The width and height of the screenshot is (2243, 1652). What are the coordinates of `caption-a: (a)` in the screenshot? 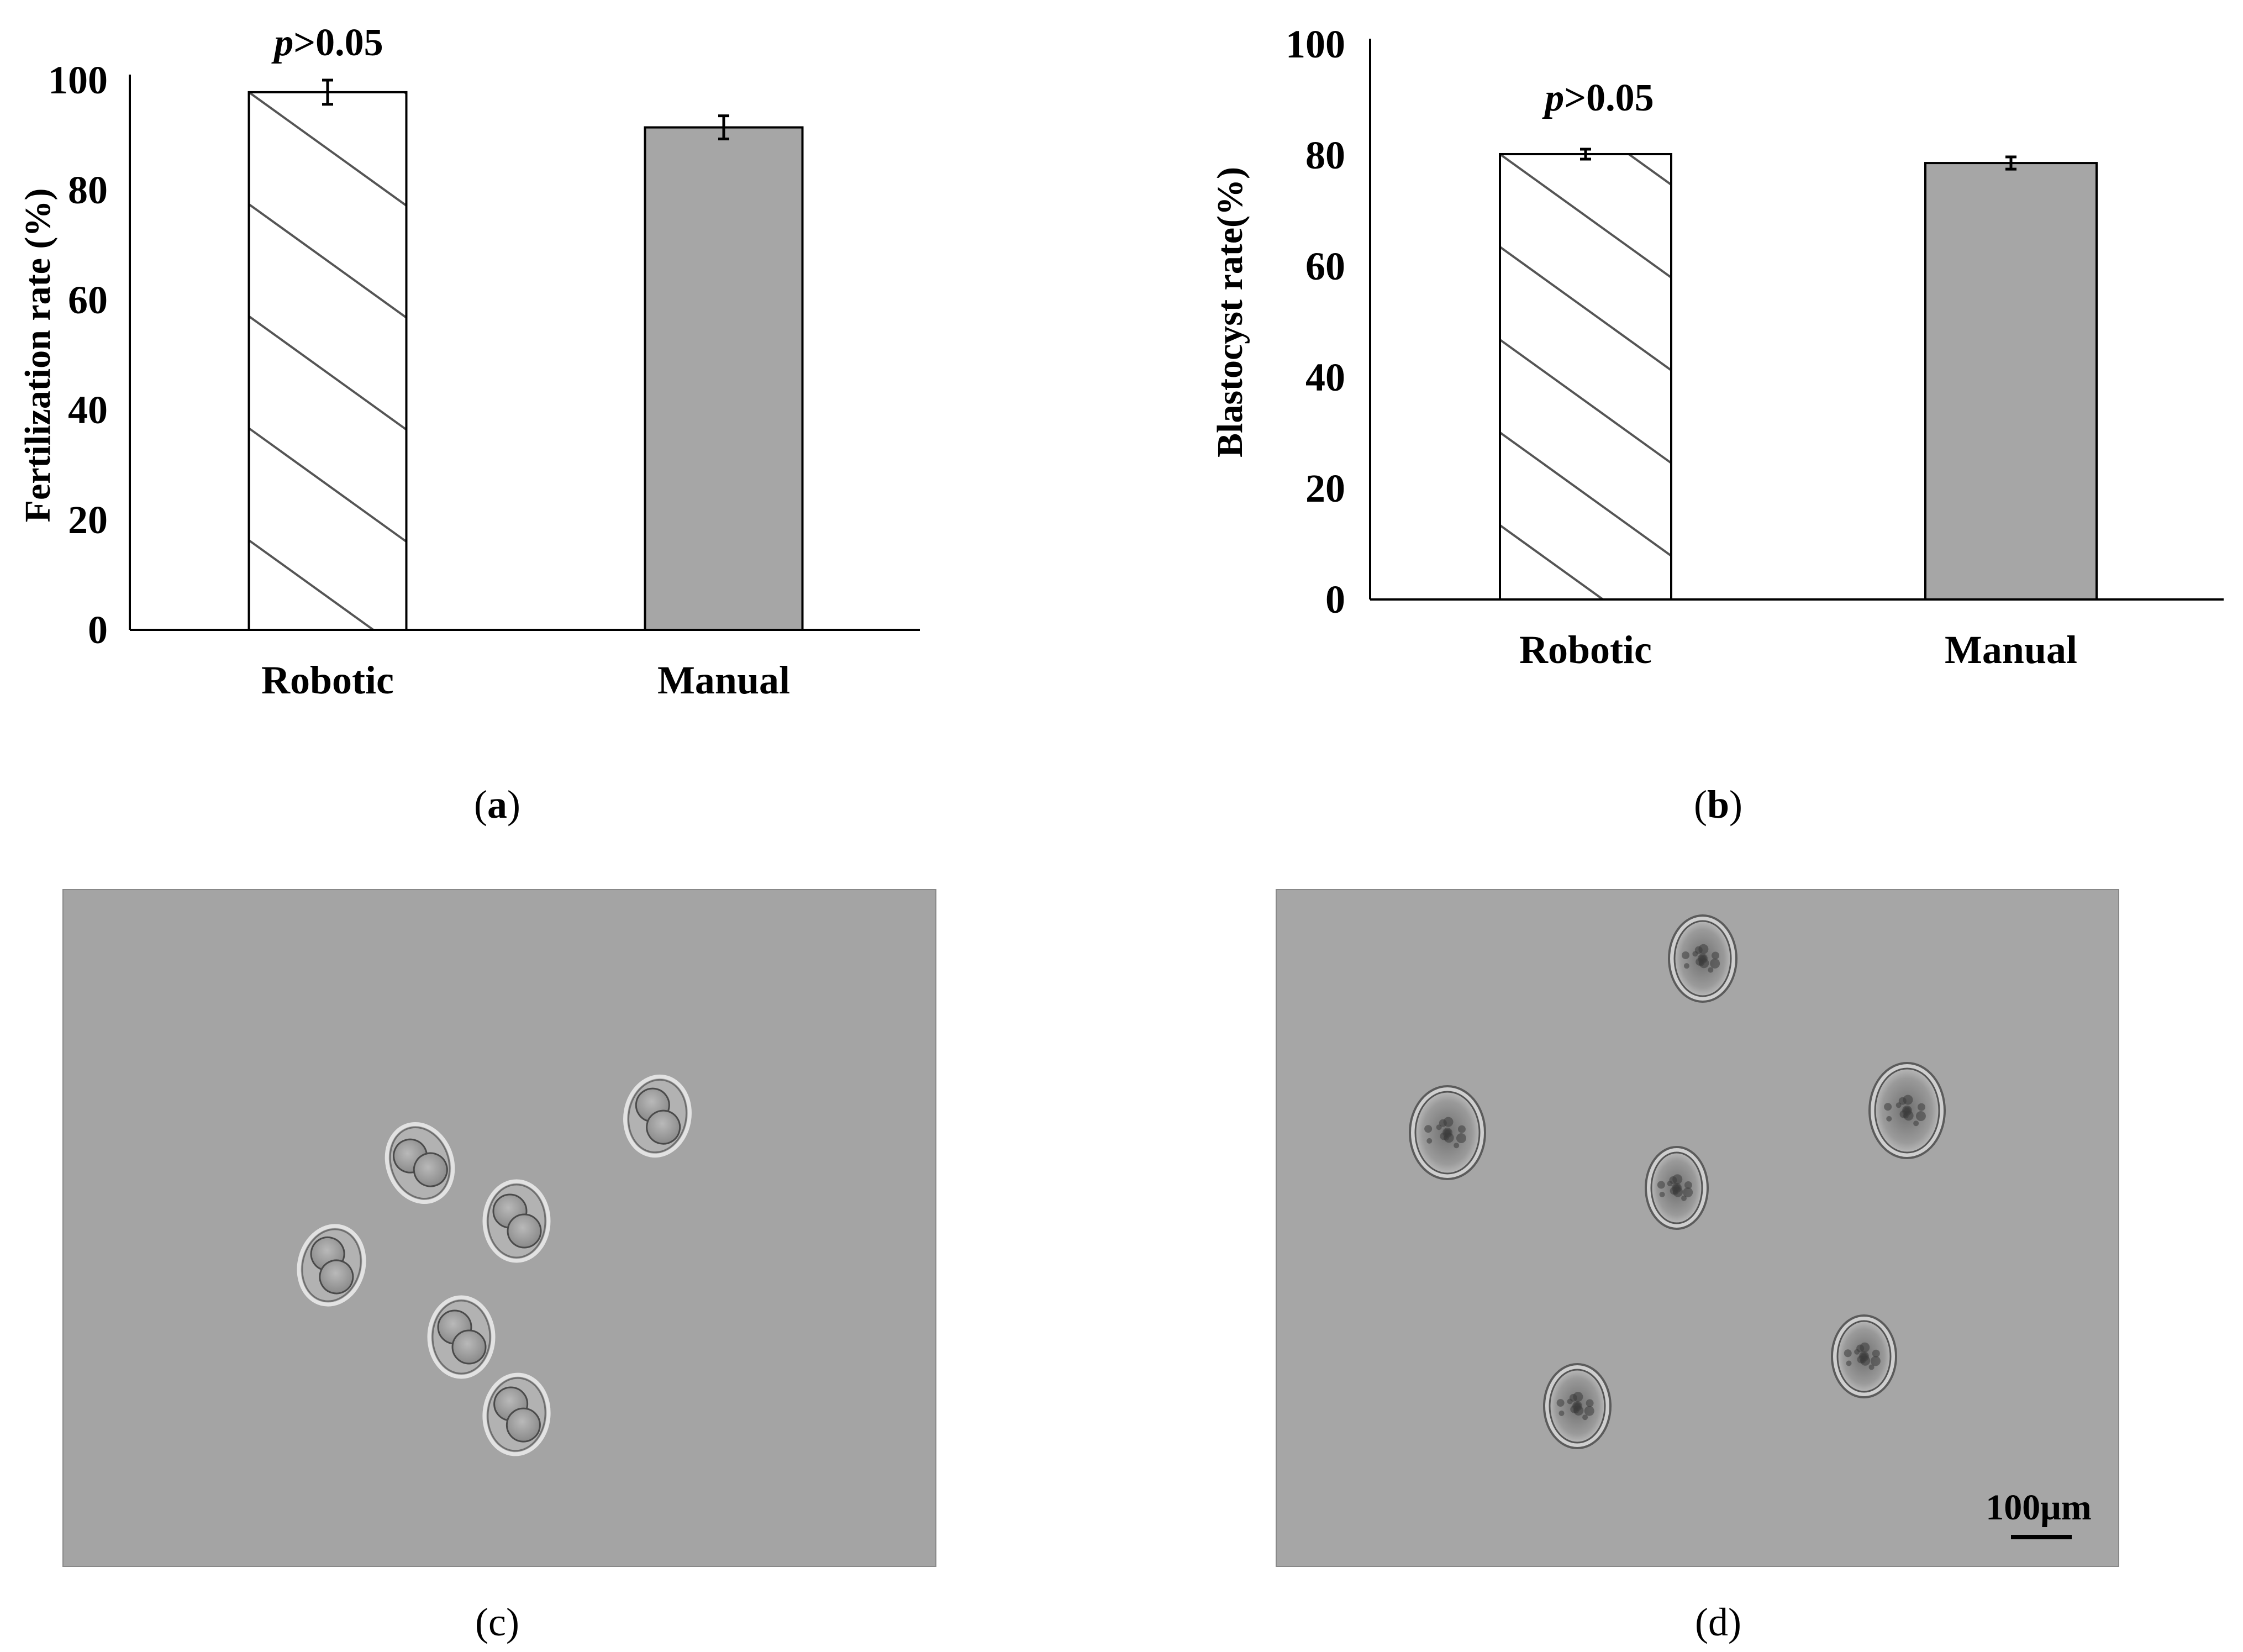 It's located at (497, 804).